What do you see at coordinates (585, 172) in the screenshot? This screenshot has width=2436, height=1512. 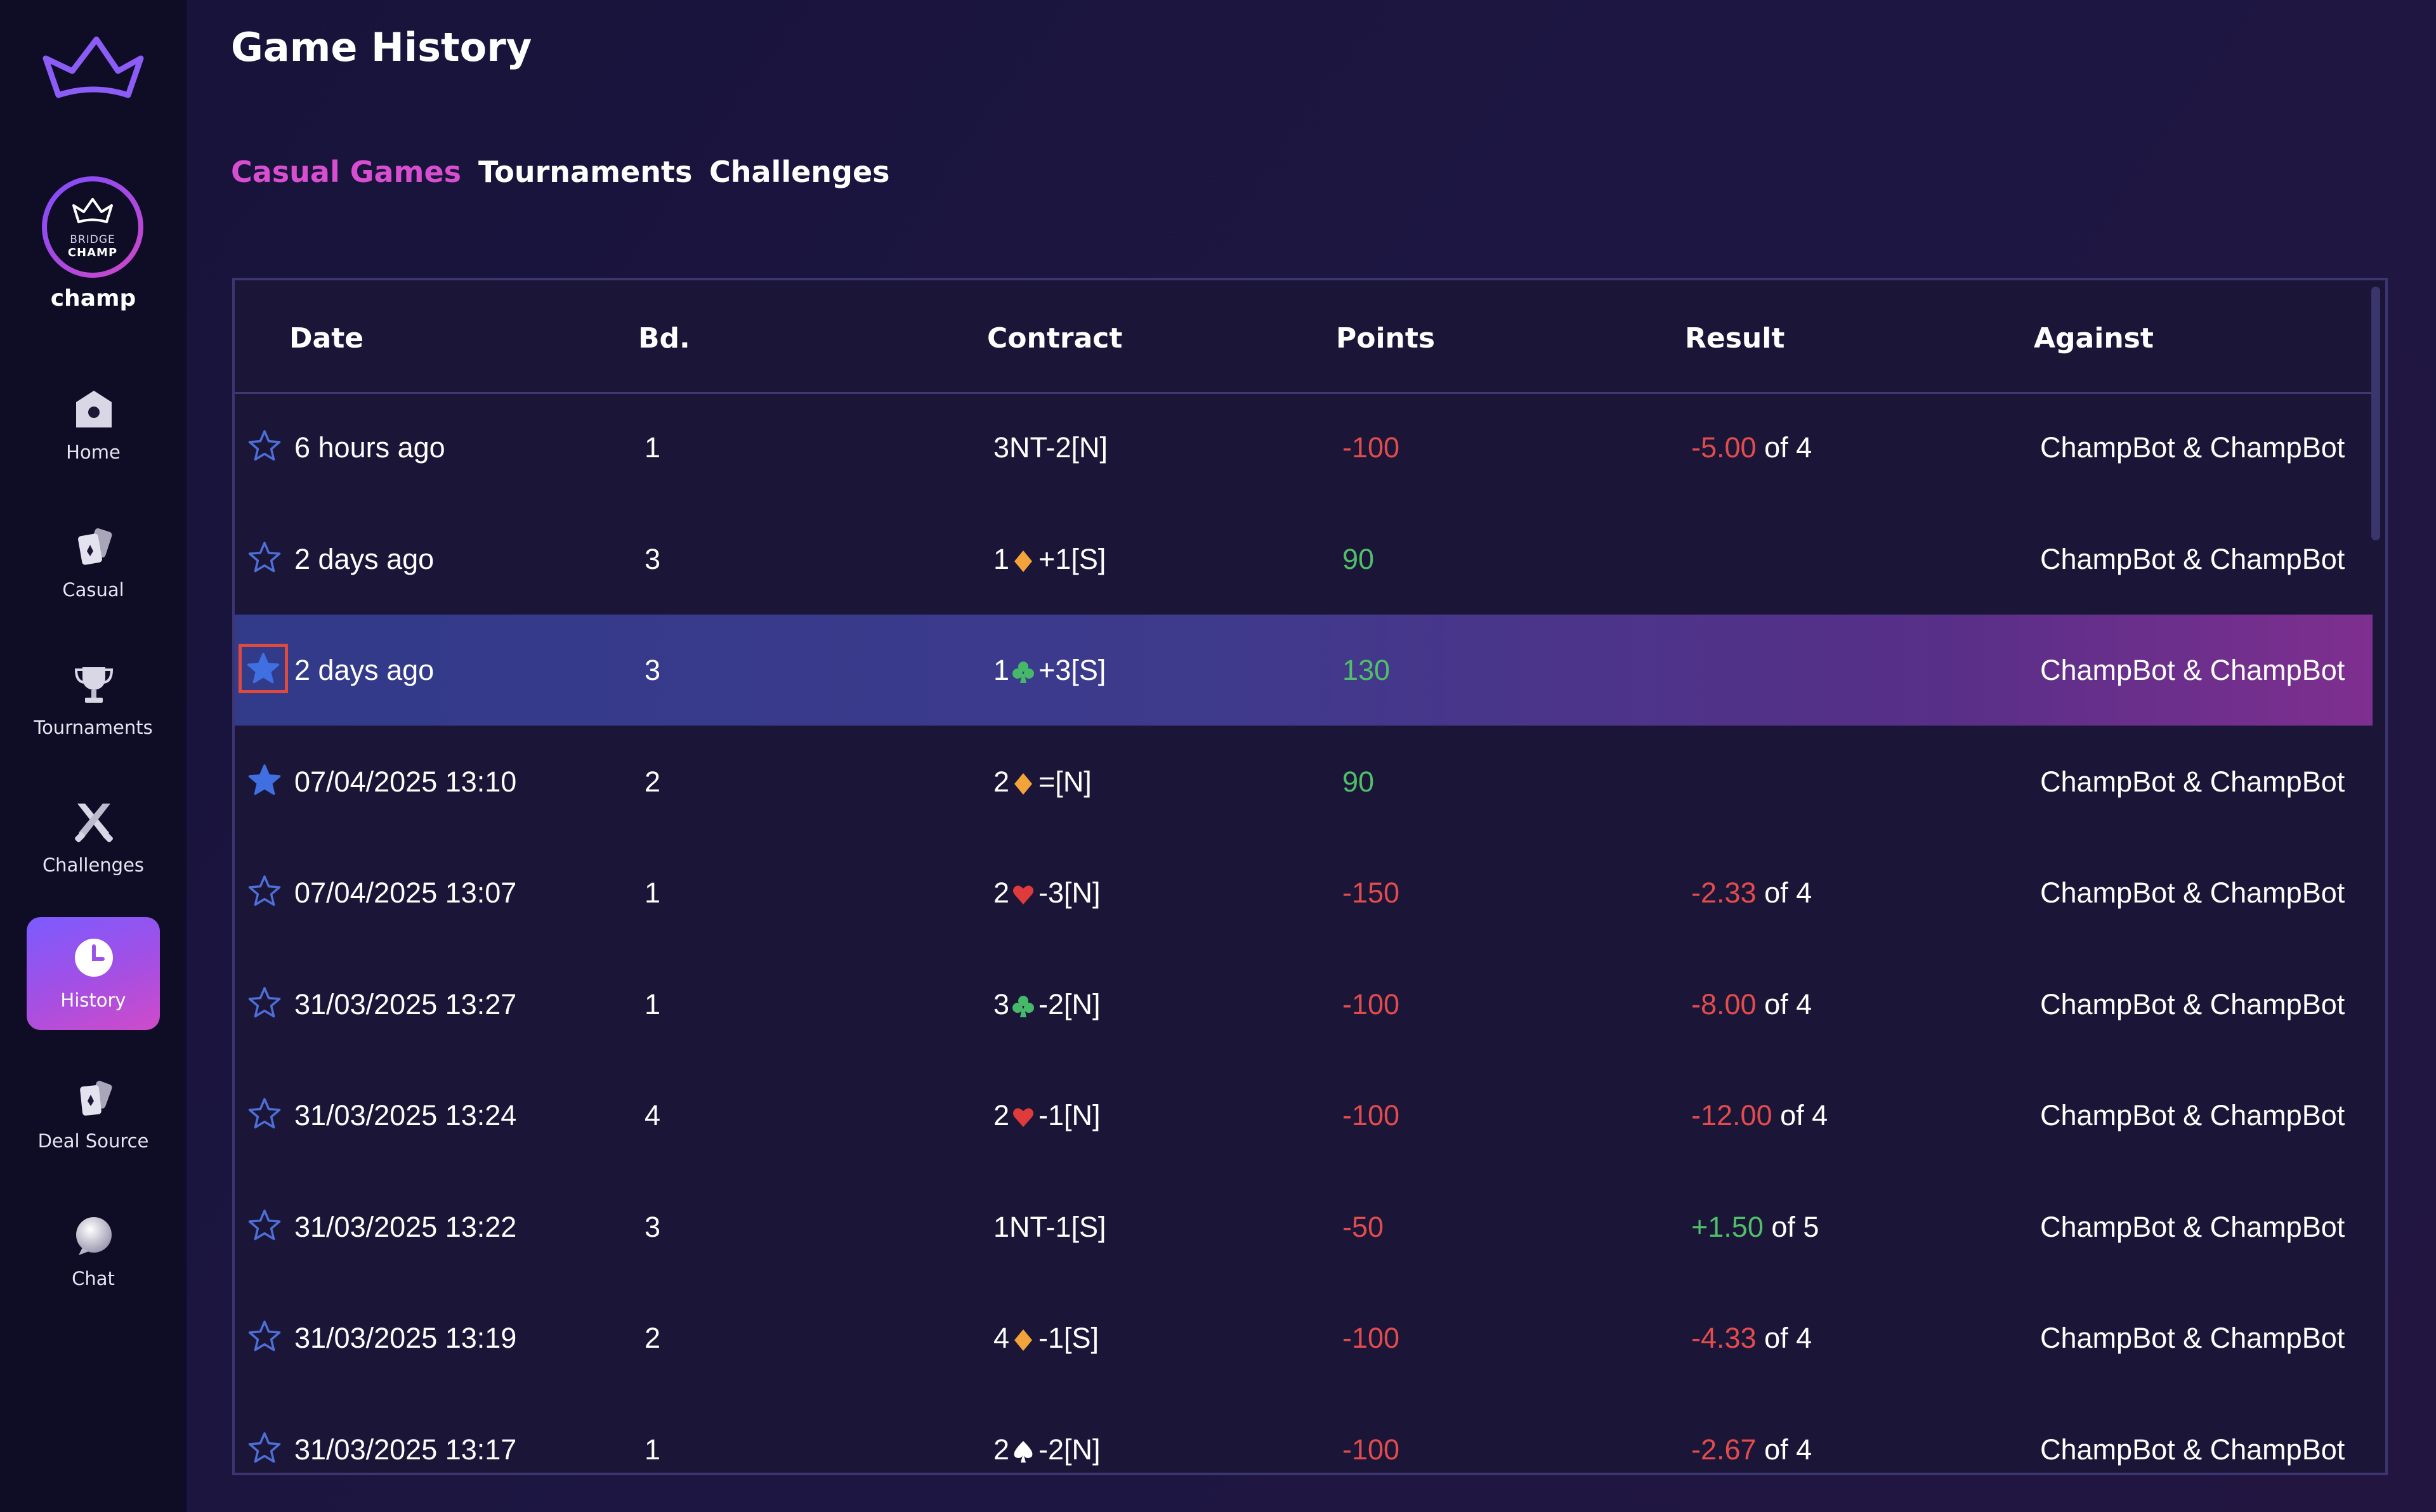 I see `tab-tournaments: Tournaments` at bounding box center [585, 172].